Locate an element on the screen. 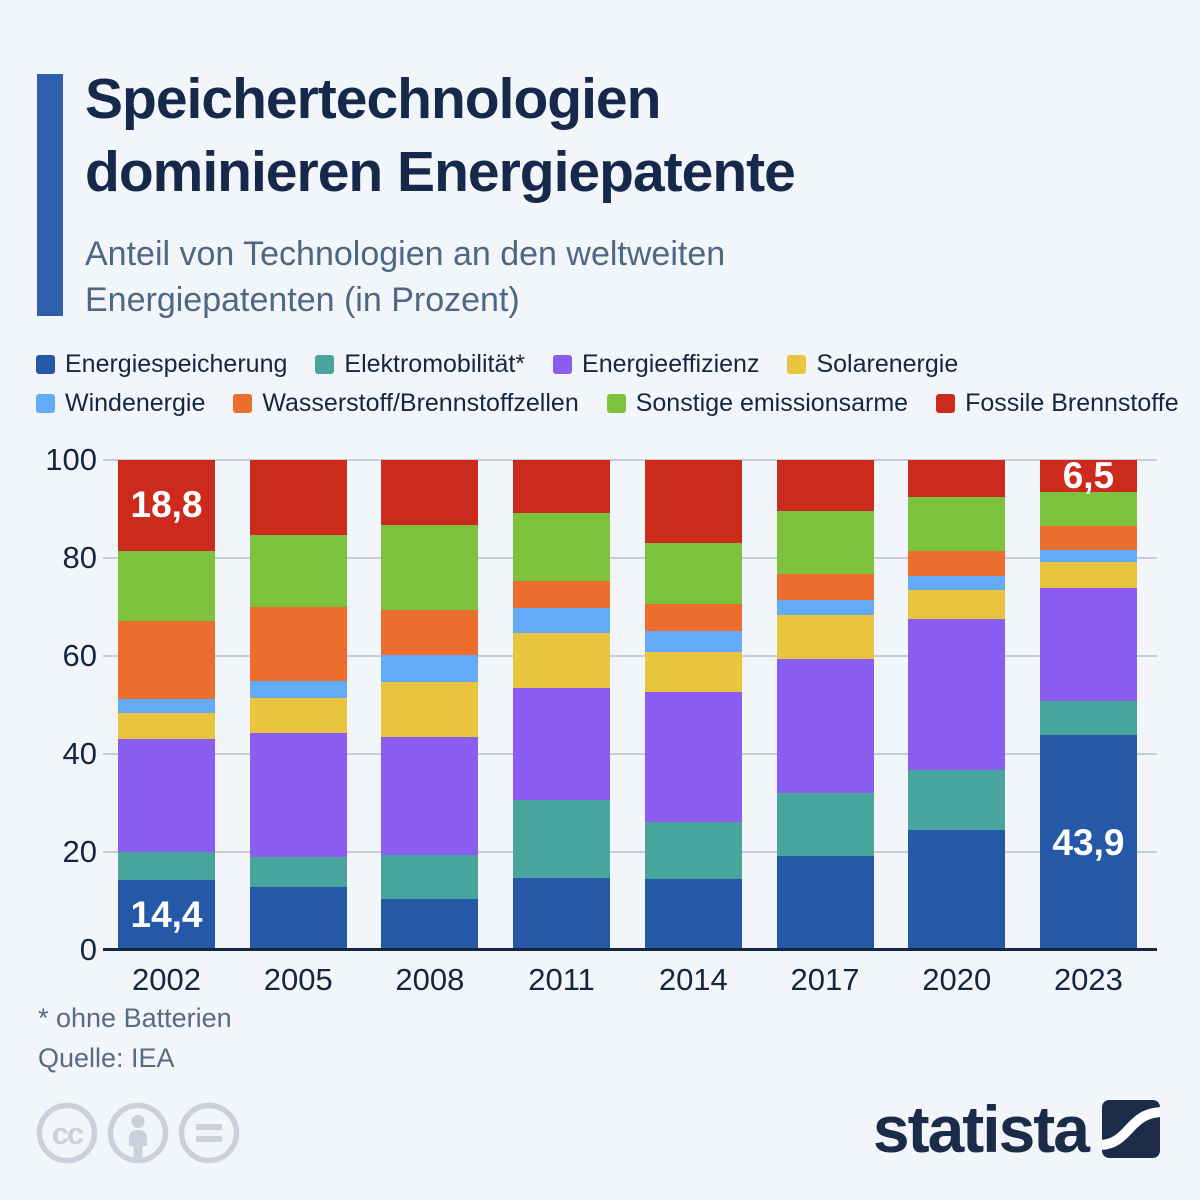 The image size is (1200, 1200). statista-wordmark: statista is located at coordinates (981, 1129).